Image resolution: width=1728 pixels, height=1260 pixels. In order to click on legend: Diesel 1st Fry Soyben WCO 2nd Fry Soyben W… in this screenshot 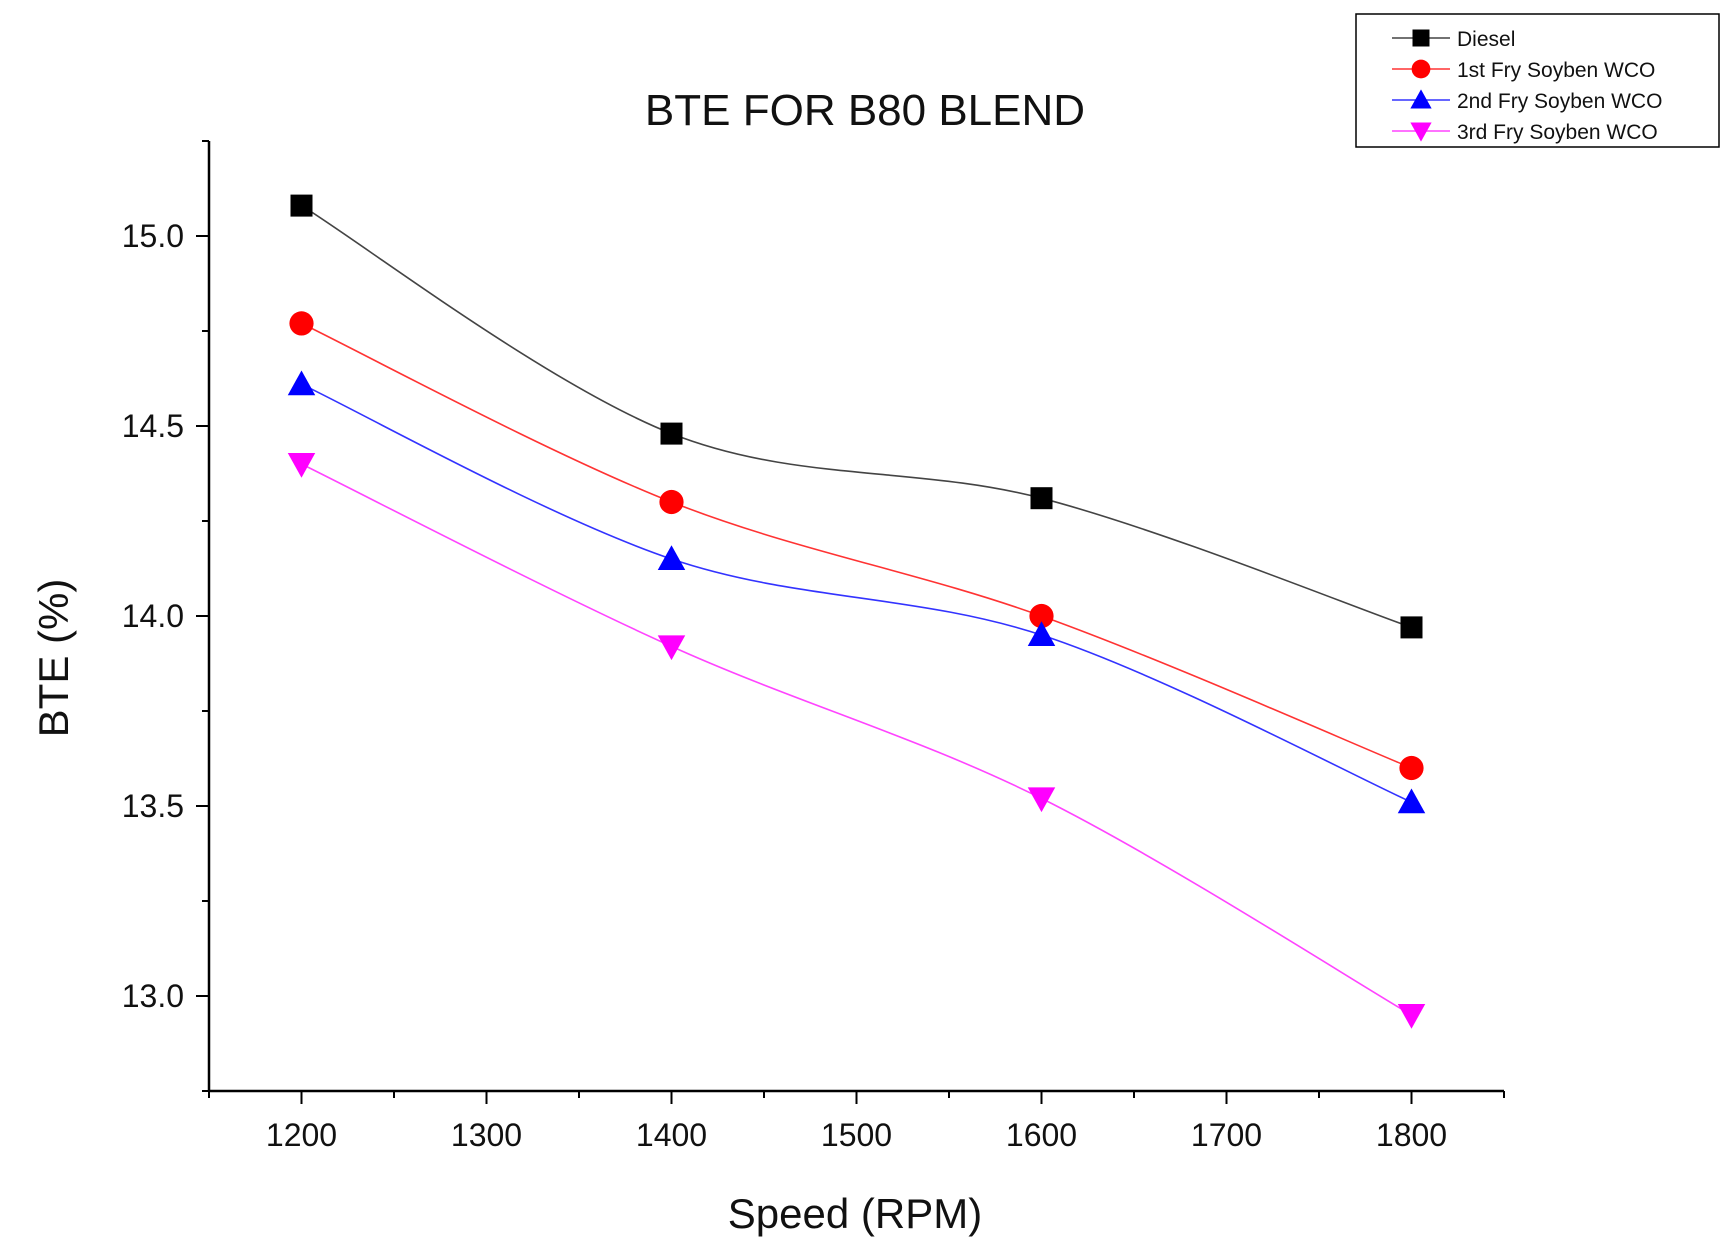, I will do `click(1537, 80)`.